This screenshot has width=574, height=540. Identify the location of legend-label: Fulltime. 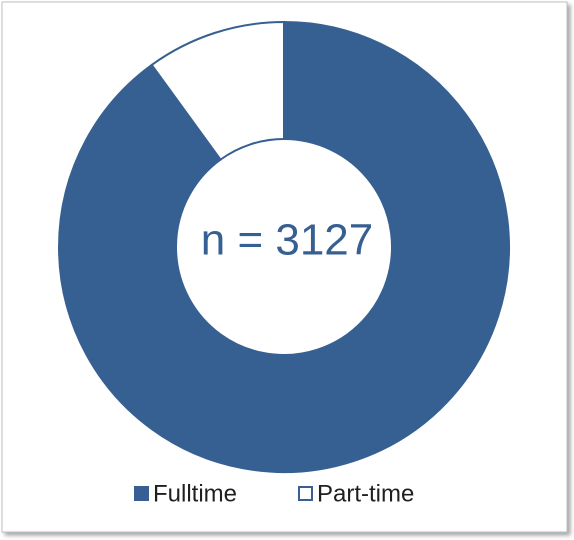
(195, 493).